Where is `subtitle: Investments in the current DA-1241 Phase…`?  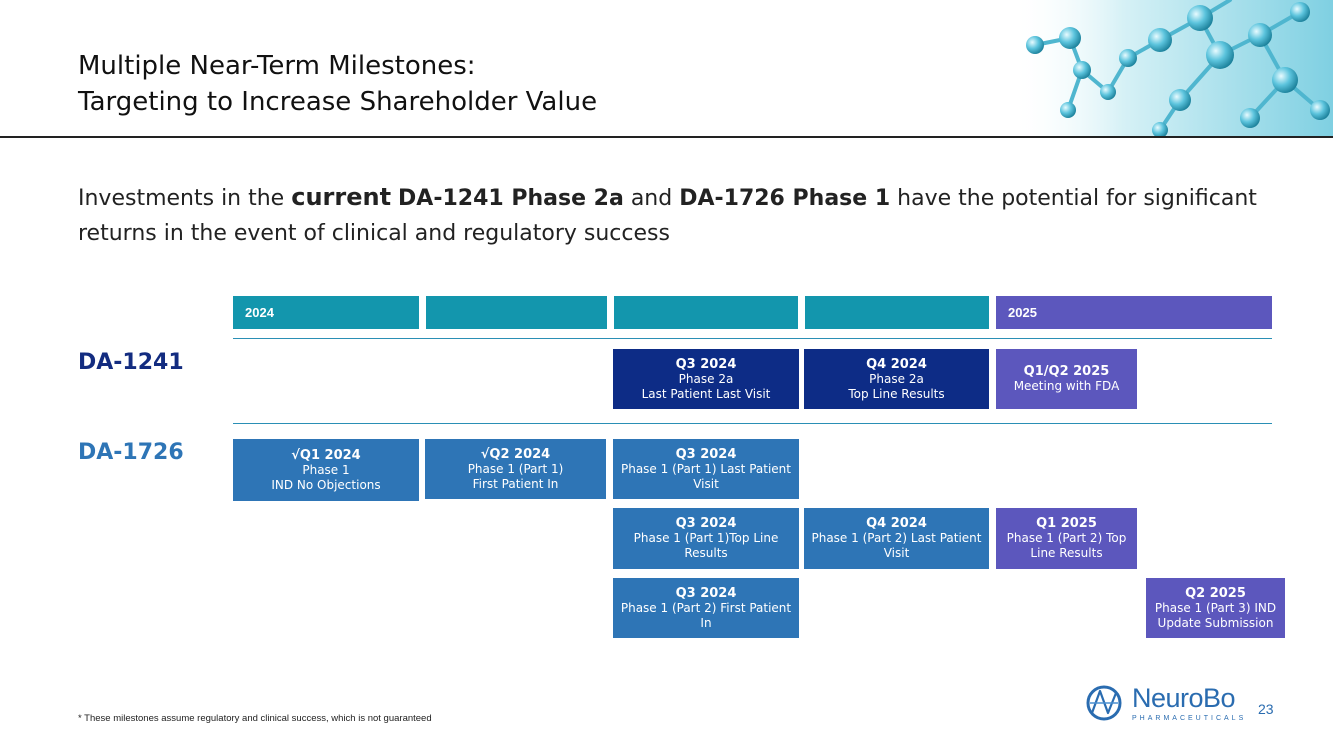 subtitle: Investments in the current DA-1241 Phase… is located at coordinates (668, 215).